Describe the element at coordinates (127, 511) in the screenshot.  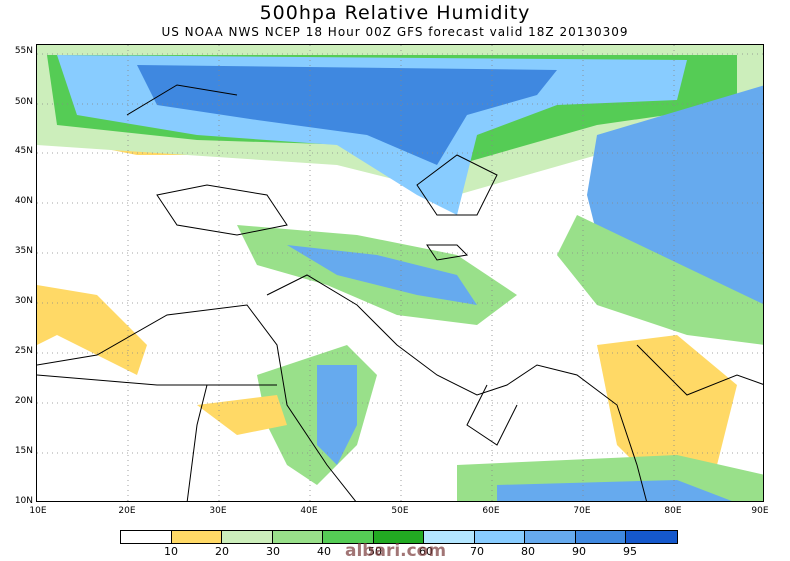
I see `lon-label-20e: 20E` at that location.